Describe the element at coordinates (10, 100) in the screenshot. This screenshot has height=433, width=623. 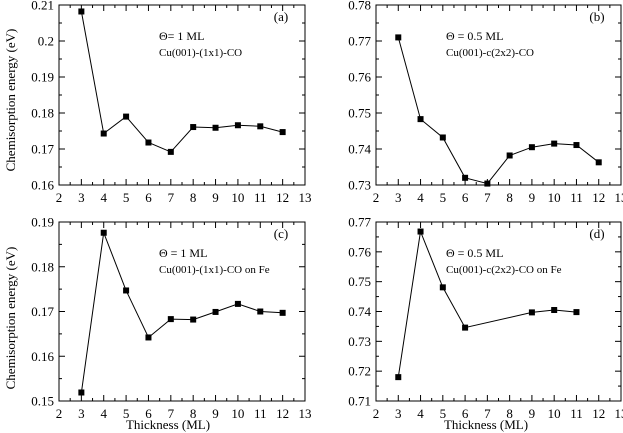
I see `y-axis-title-top: Chemisorption energy (eV)` at that location.